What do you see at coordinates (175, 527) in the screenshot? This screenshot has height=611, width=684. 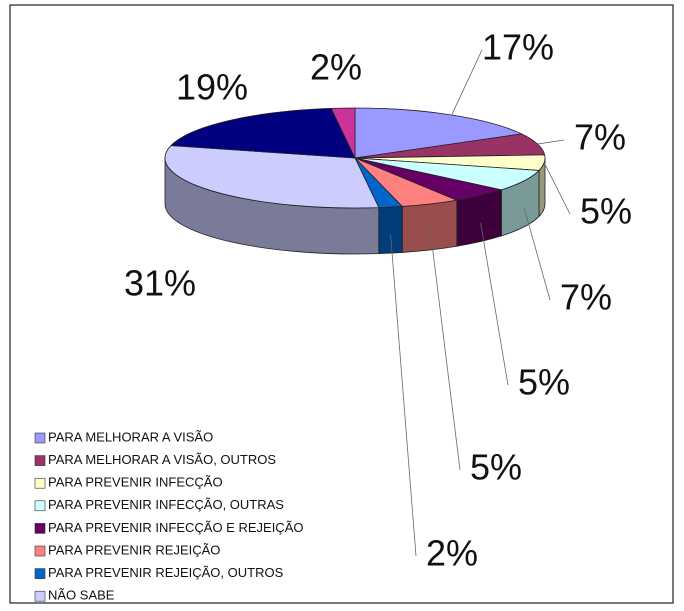 I see `legend-label: PARA PREVENIR INFECÇÃO E REJEIÇÃO` at bounding box center [175, 527].